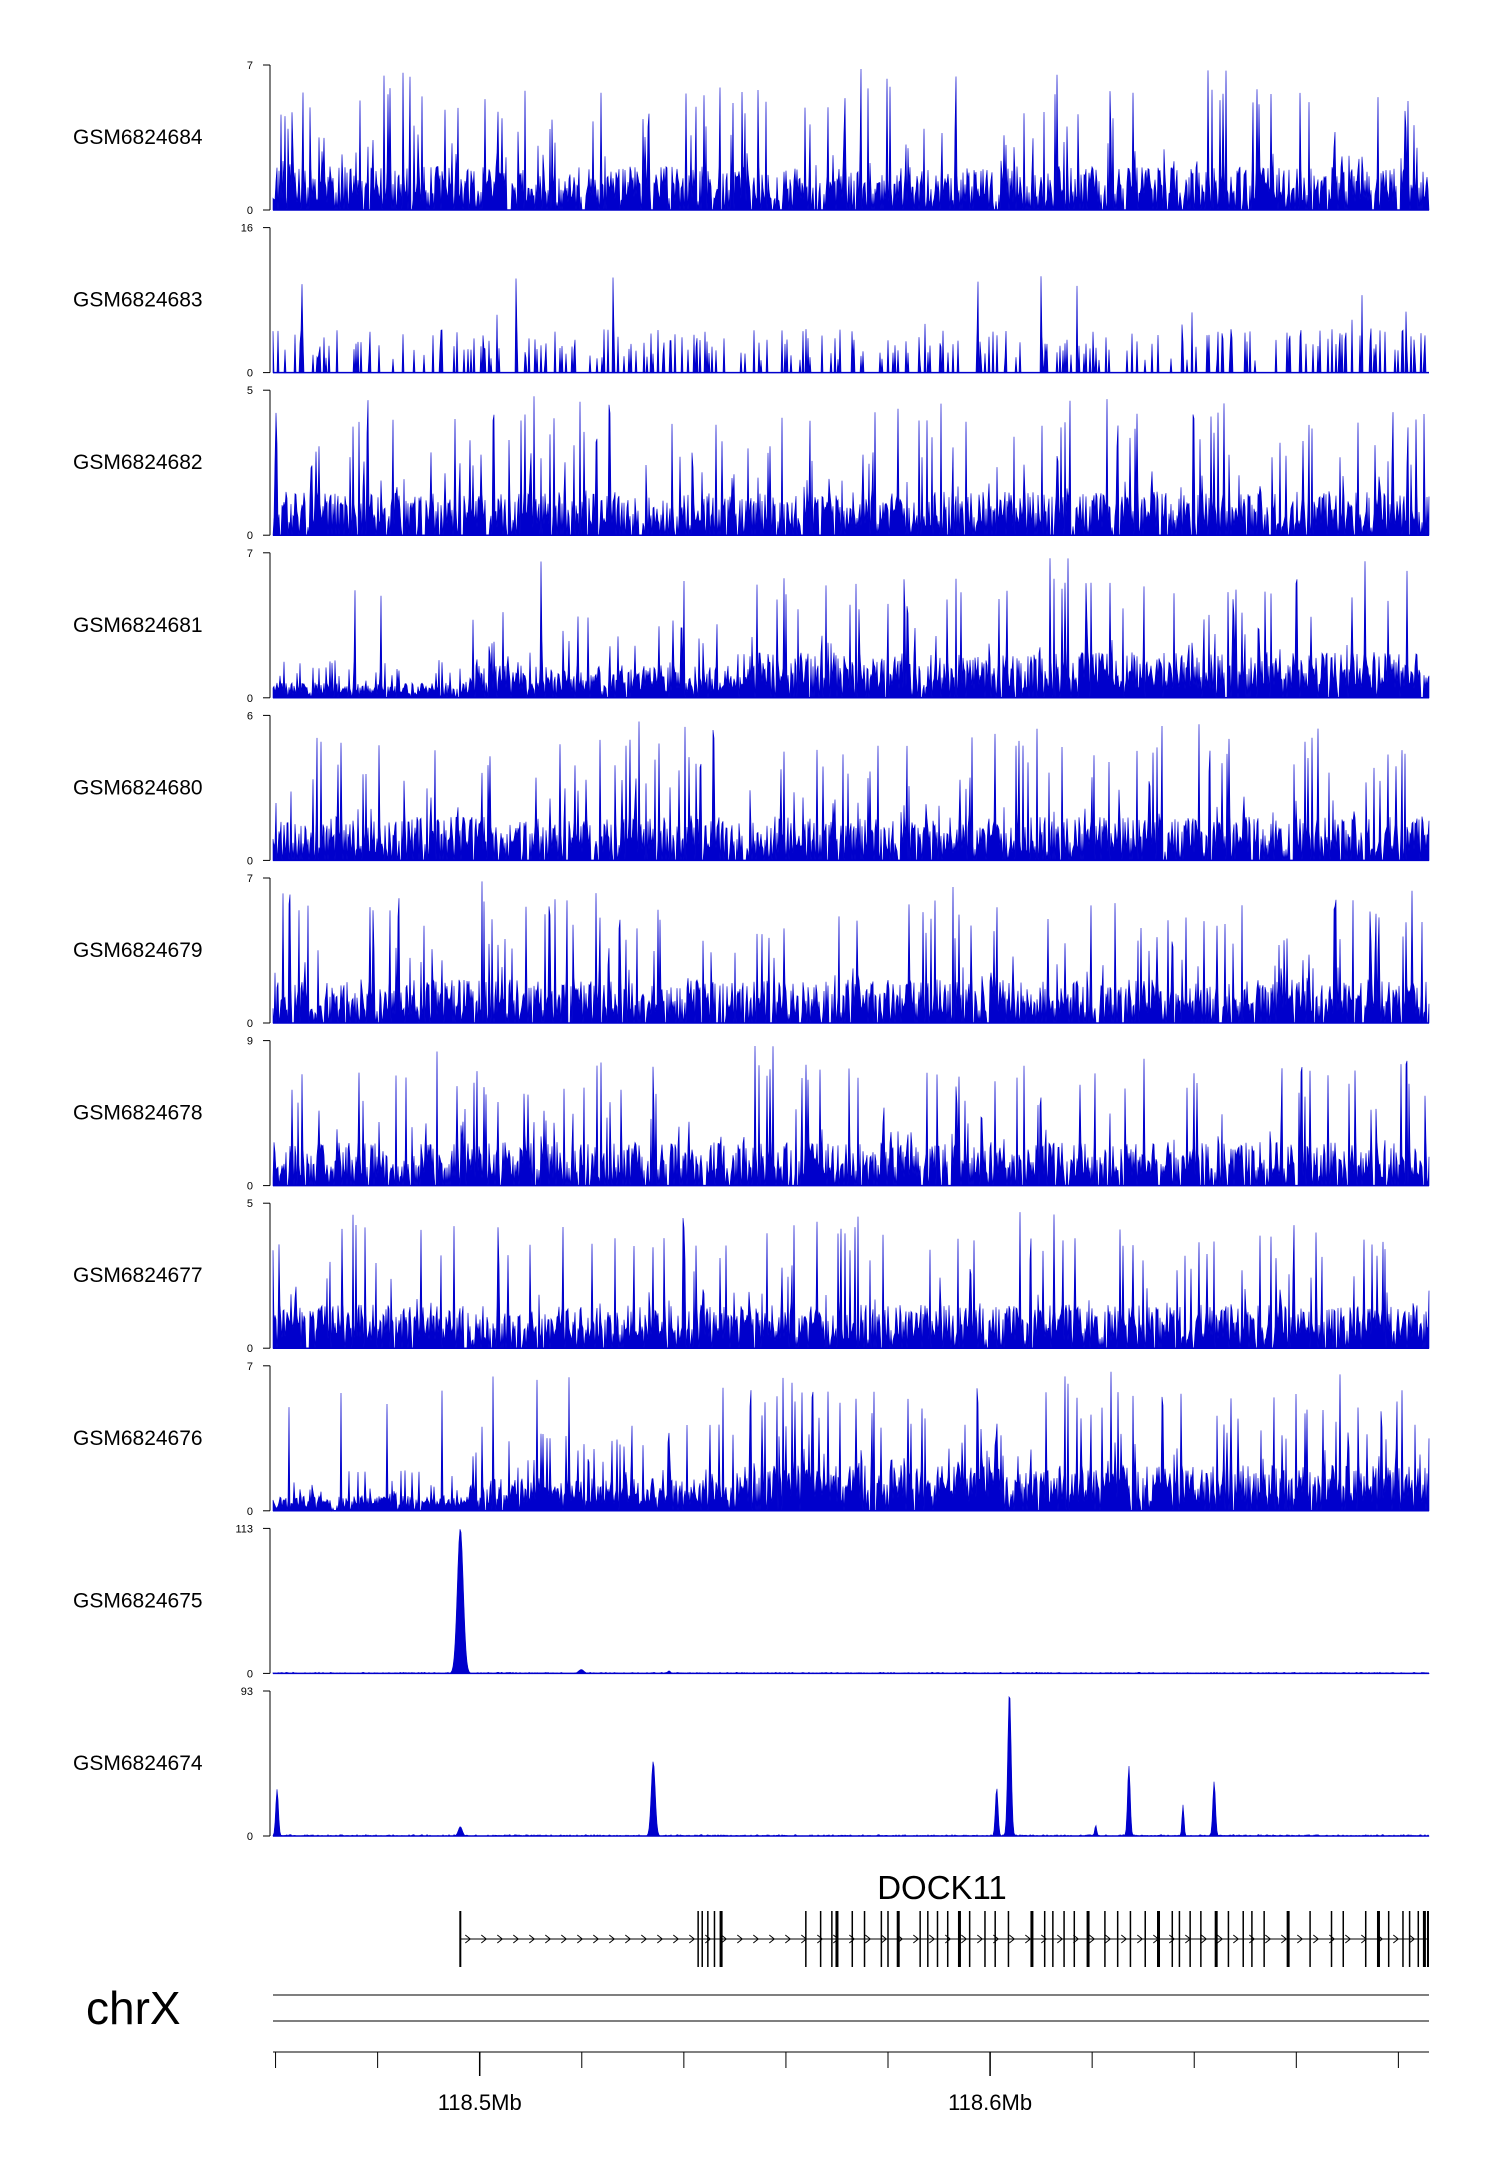  What do you see at coordinates (942, 1887) in the screenshot?
I see `gene-name-label: DOCK11` at bounding box center [942, 1887].